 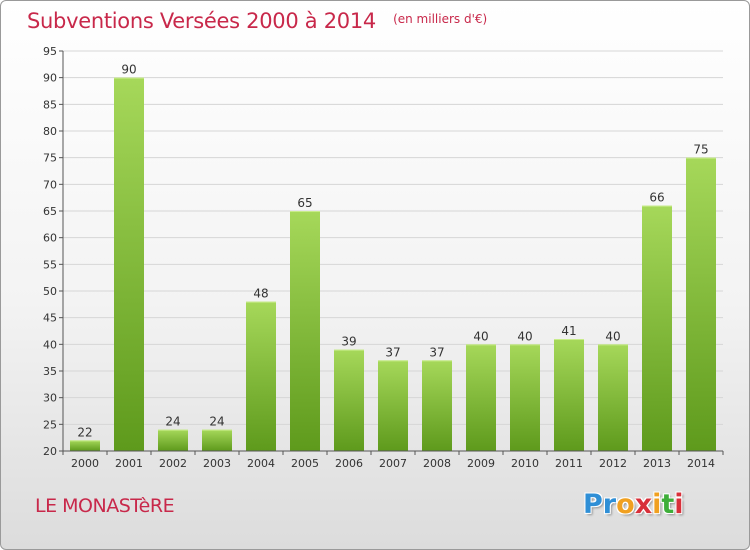 What do you see at coordinates (129, 463) in the screenshot?
I see `x-tick-label: 2001` at bounding box center [129, 463].